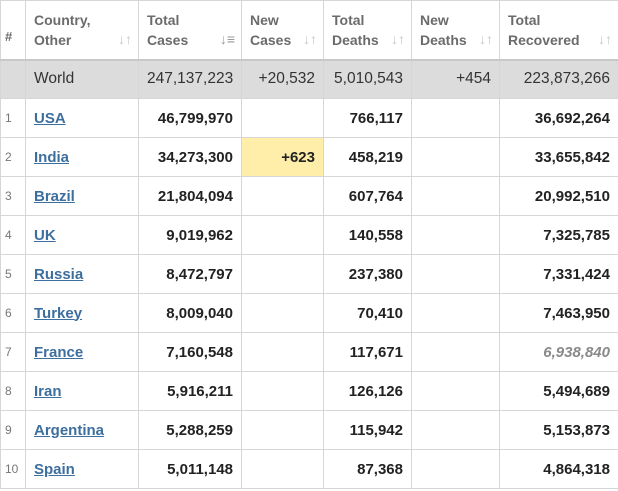 The height and width of the screenshot is (491, 618). What do you see at coordinates (82, 391) in the screenshot?
I see `row-country: Iran` at bounding box center [82, 391].